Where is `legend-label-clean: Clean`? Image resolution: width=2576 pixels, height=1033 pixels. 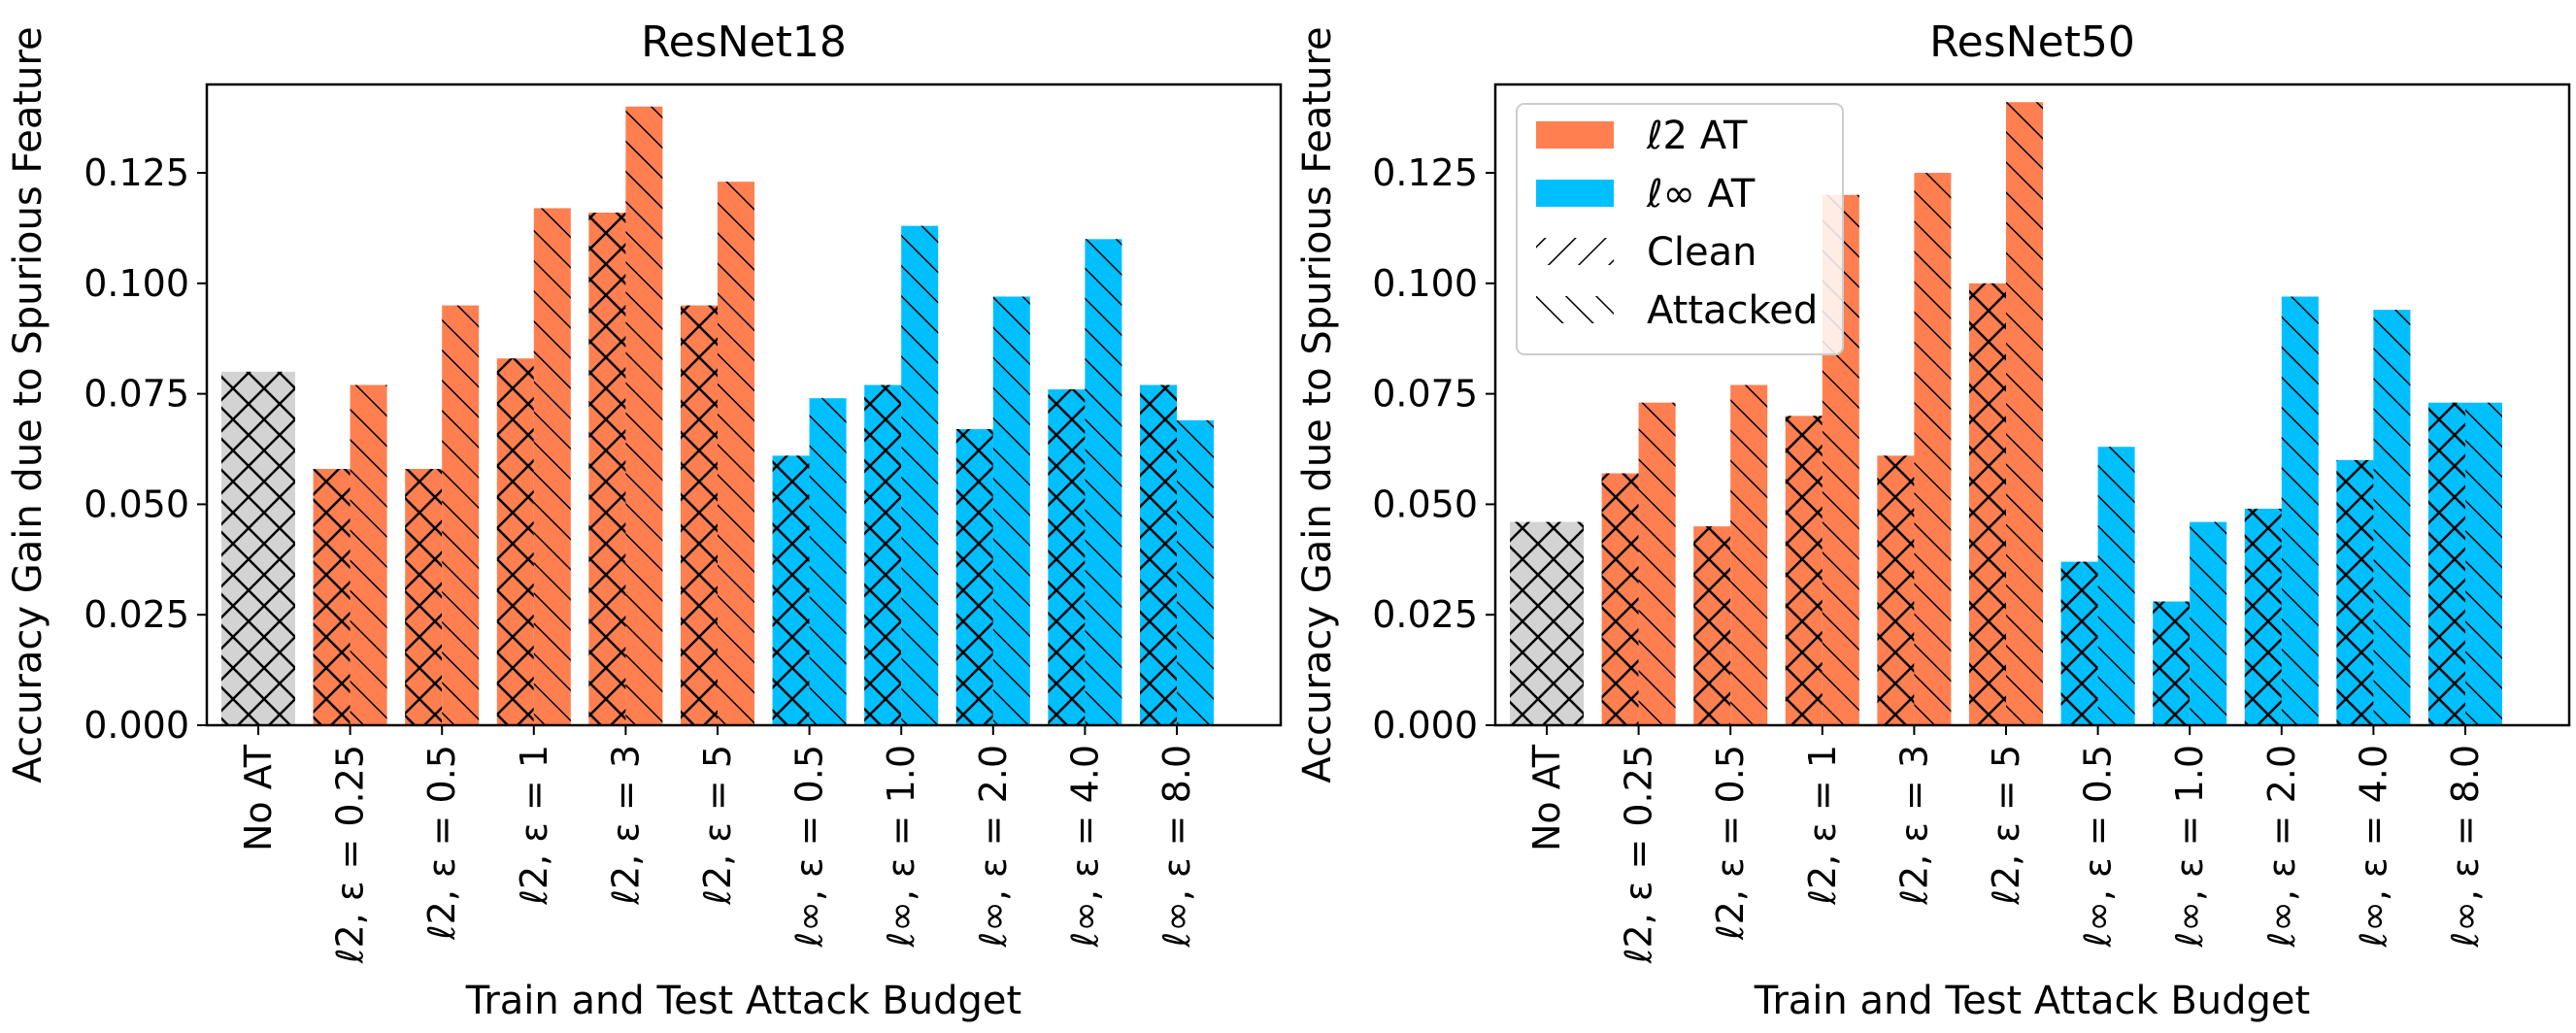 legend-label-clean: Clean is located at coordinates (1702, 252).